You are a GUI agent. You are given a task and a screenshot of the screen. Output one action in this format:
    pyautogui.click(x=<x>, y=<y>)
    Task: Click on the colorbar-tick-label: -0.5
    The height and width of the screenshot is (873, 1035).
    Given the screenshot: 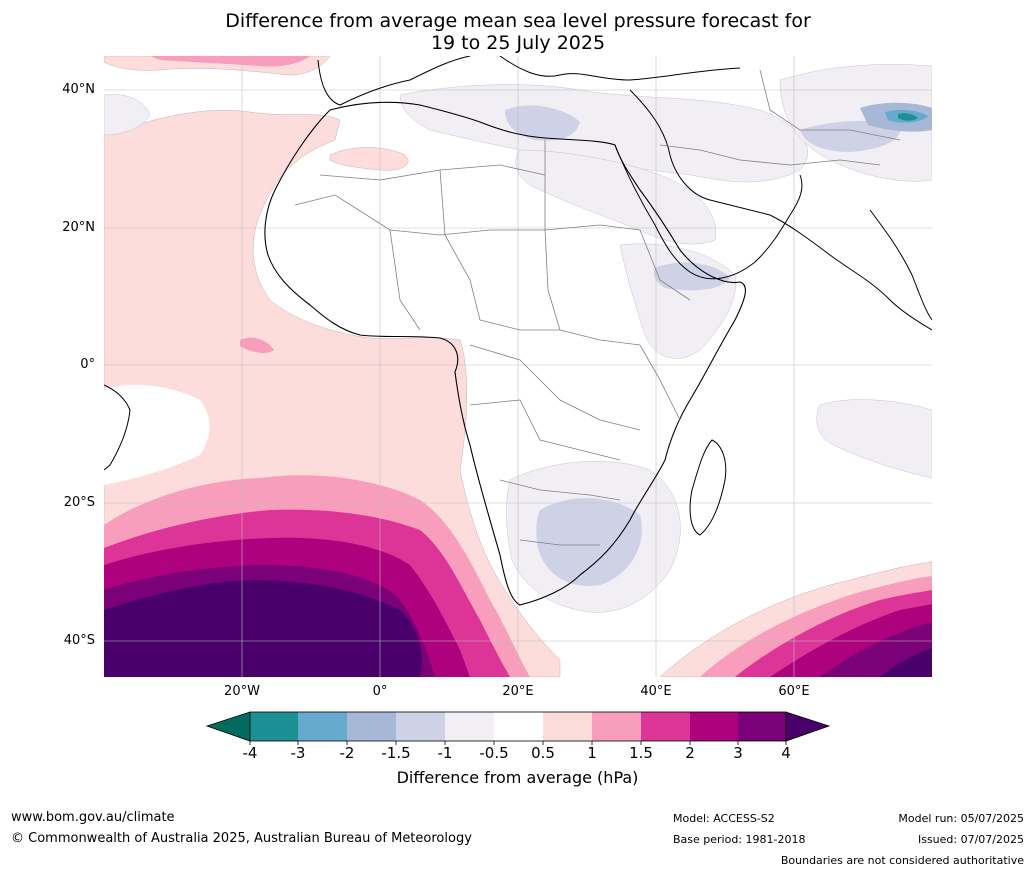 What is the action you would take?
    pyautogui.click(x=494, y=753)
    